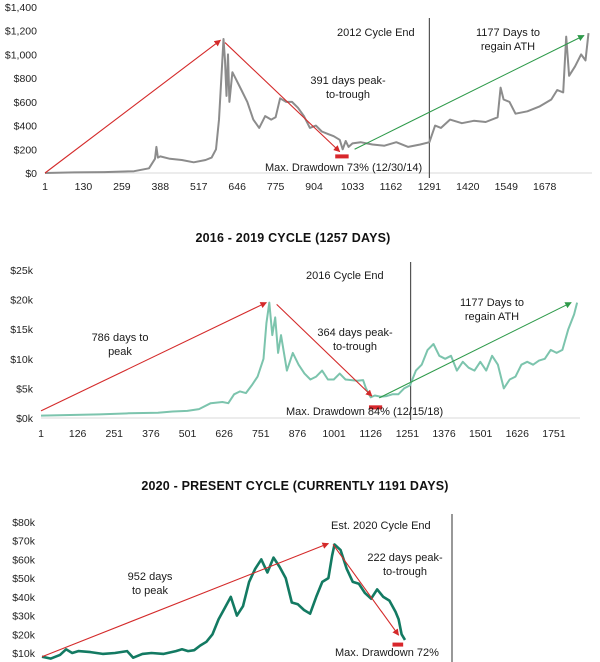  Describe the element at coordinates (188, 434) in the screenshot. I see `x-tick-label: 501` at that location.